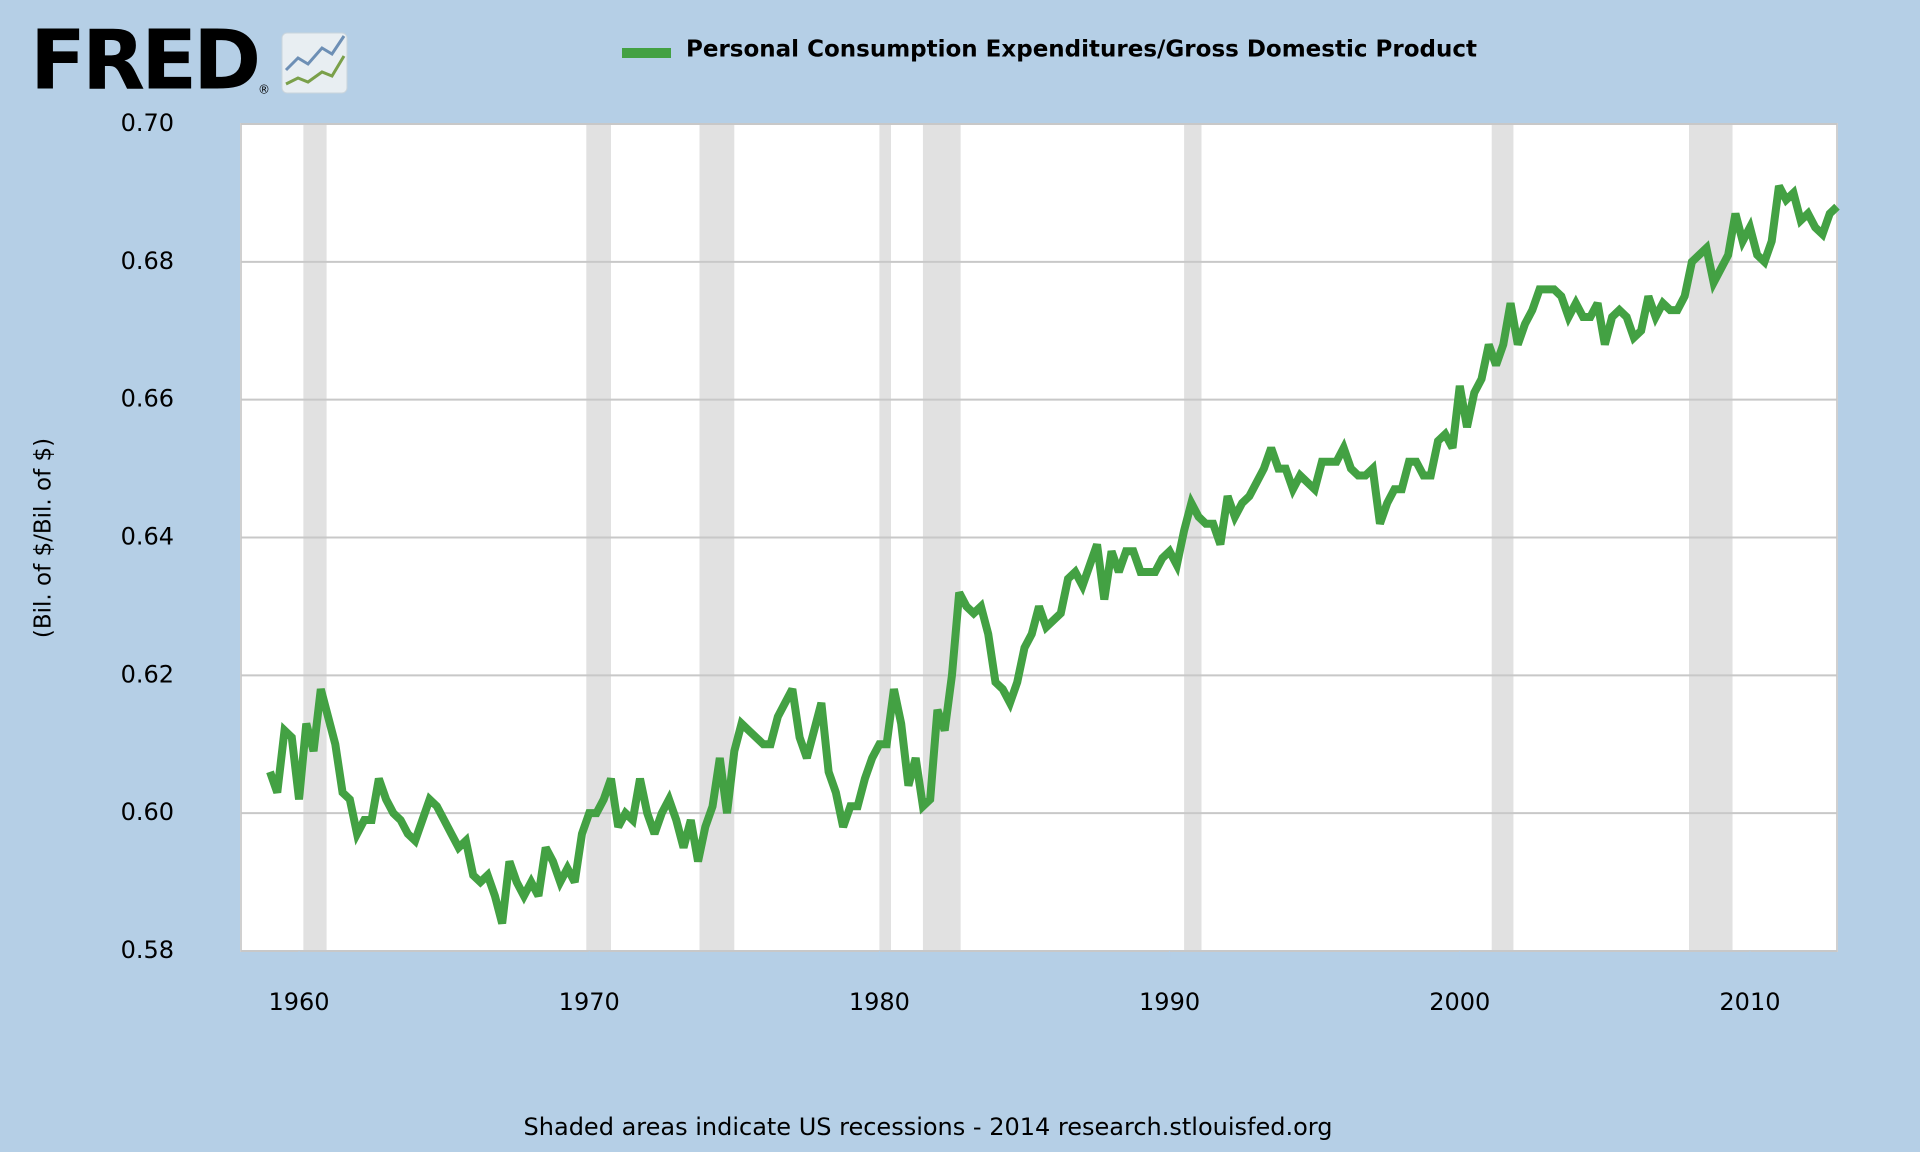 This screenshot has height=1152, width=1920. What do you see at coordinates (143, 60) in the screenshot?
I see `logo-text: FRED` at bounding box center [143, 60].